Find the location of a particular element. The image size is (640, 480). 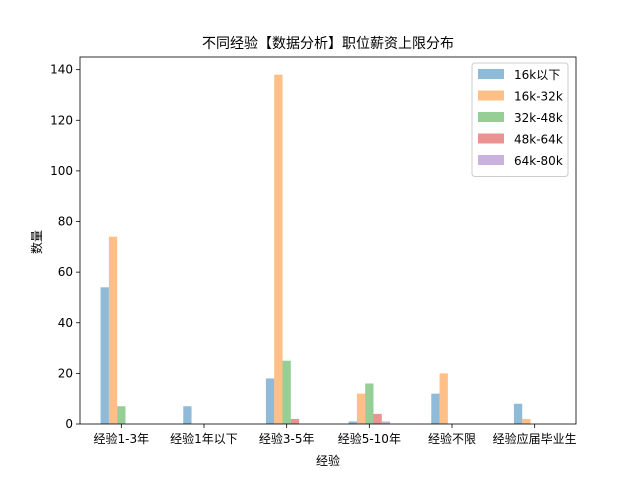

legend: 16k以下 16k-32k 32k-48k 48k-64k 64k-80k is located at coordinates (520, 119).